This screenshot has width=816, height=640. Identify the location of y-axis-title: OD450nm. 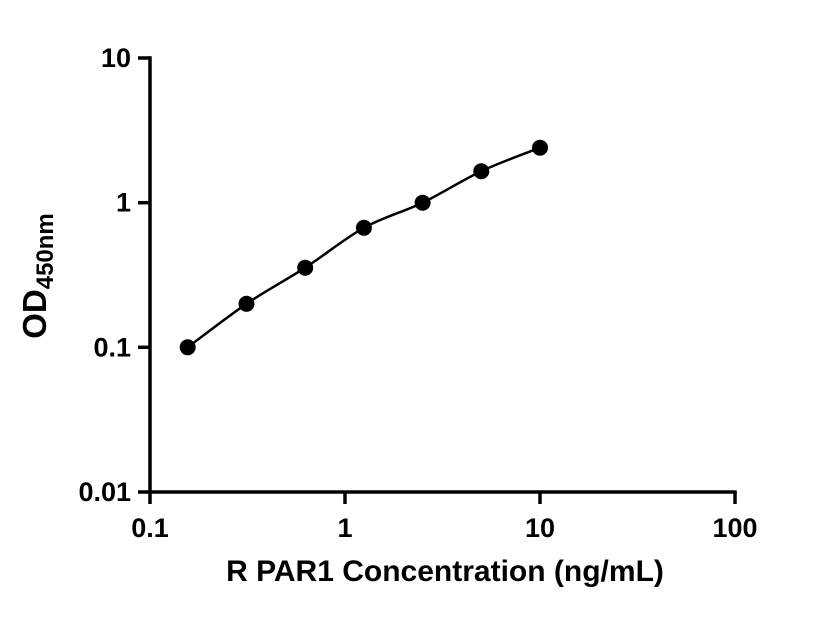
(37, 276).